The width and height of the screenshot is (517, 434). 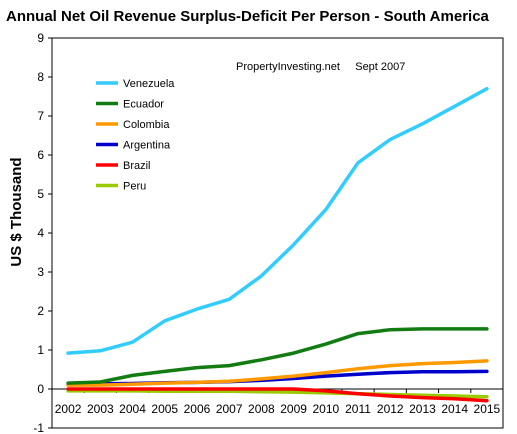 What do you see at coordinates (197, 409) in the screenshot?
I see `x-tick-label: 2006` at bounding box center [197, 409].